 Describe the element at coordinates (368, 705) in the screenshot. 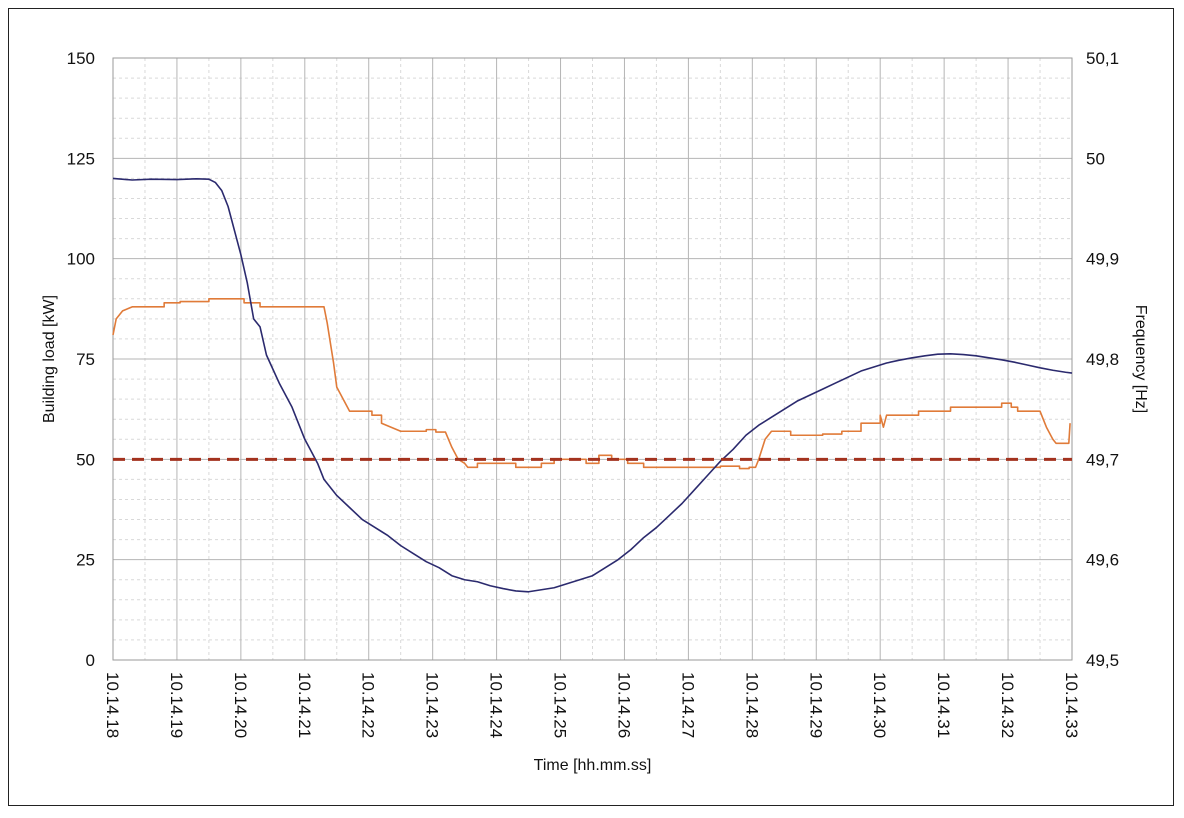

I see `x-tick-label: 10.14.22` at that location.